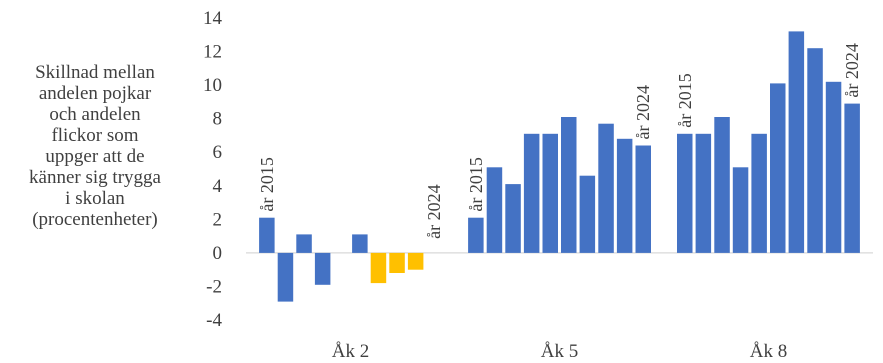 This screenshot has height=363, width=883. I want to click on y-tick-label: 12, so click(212, 52).